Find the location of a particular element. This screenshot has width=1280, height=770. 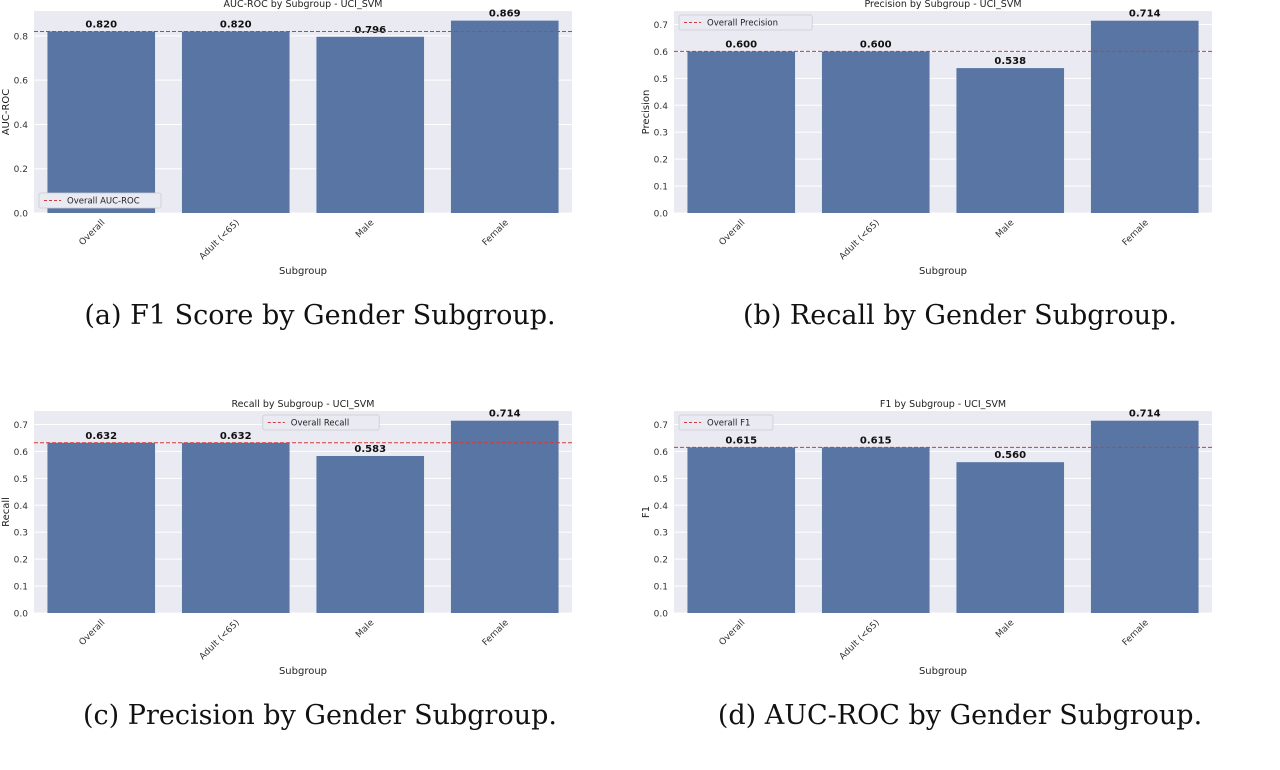

data-label: 0.583 is located at coordinates (370, 449).